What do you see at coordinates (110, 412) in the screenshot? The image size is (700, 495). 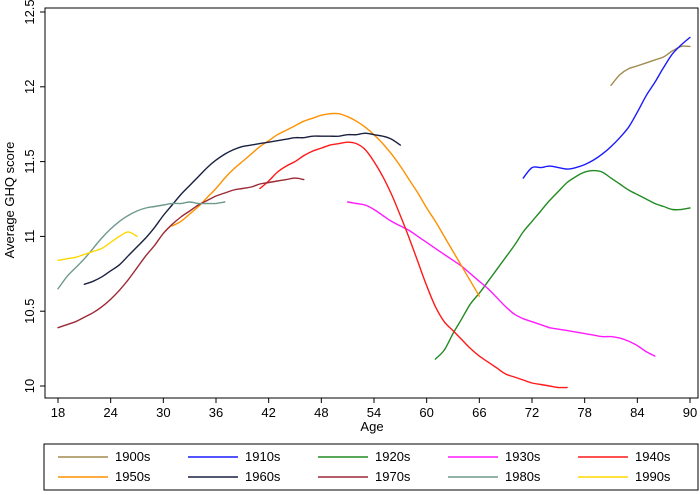 I see `x-tick-label: 24` at bounding box center [110, 412].